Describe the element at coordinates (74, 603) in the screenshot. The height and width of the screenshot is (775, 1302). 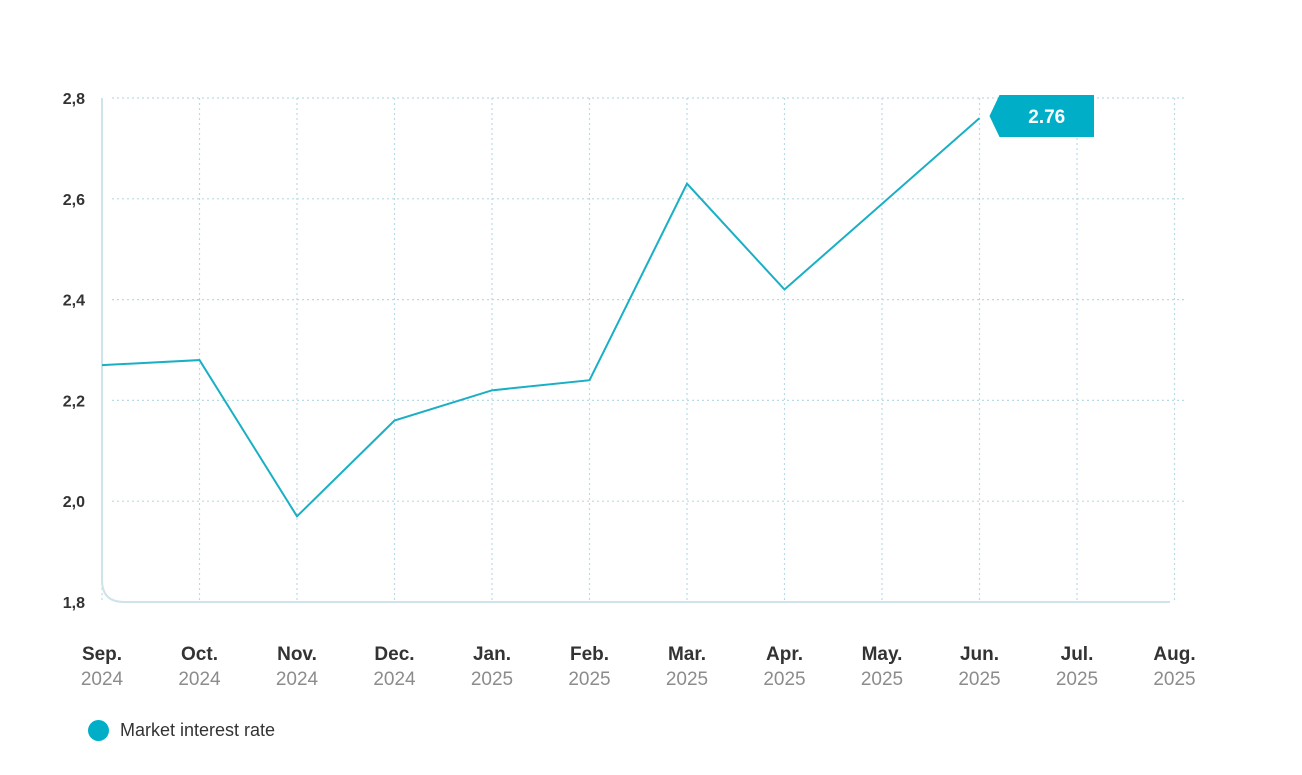
I see `y-tick-label: 1,8` at that location.